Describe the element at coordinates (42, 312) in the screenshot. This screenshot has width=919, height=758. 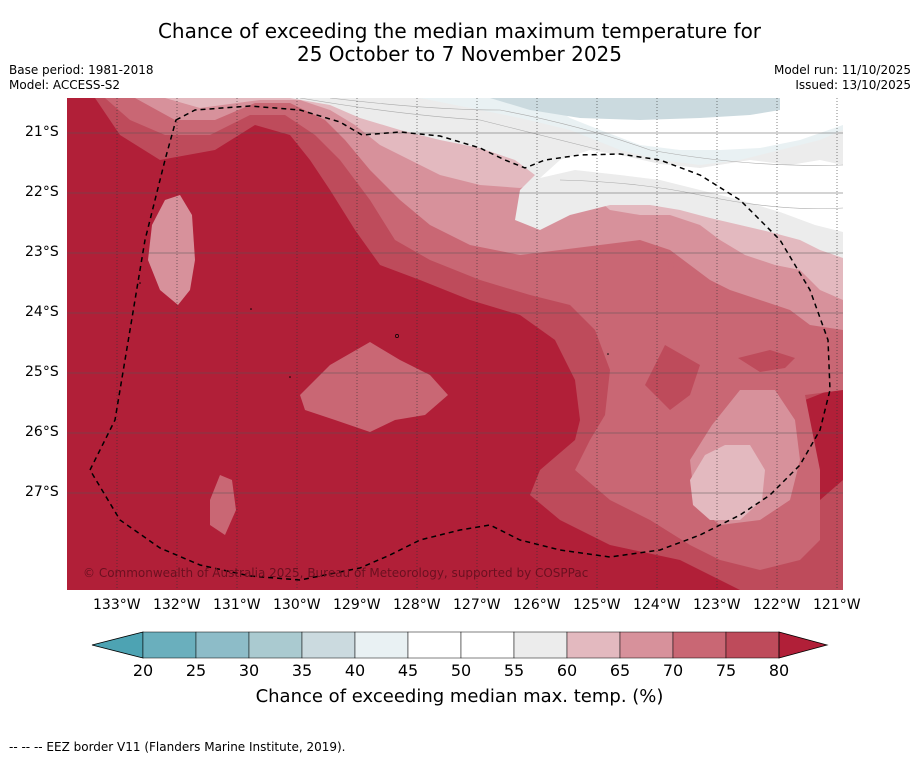
I see `lat-label: 24°S` at that location.